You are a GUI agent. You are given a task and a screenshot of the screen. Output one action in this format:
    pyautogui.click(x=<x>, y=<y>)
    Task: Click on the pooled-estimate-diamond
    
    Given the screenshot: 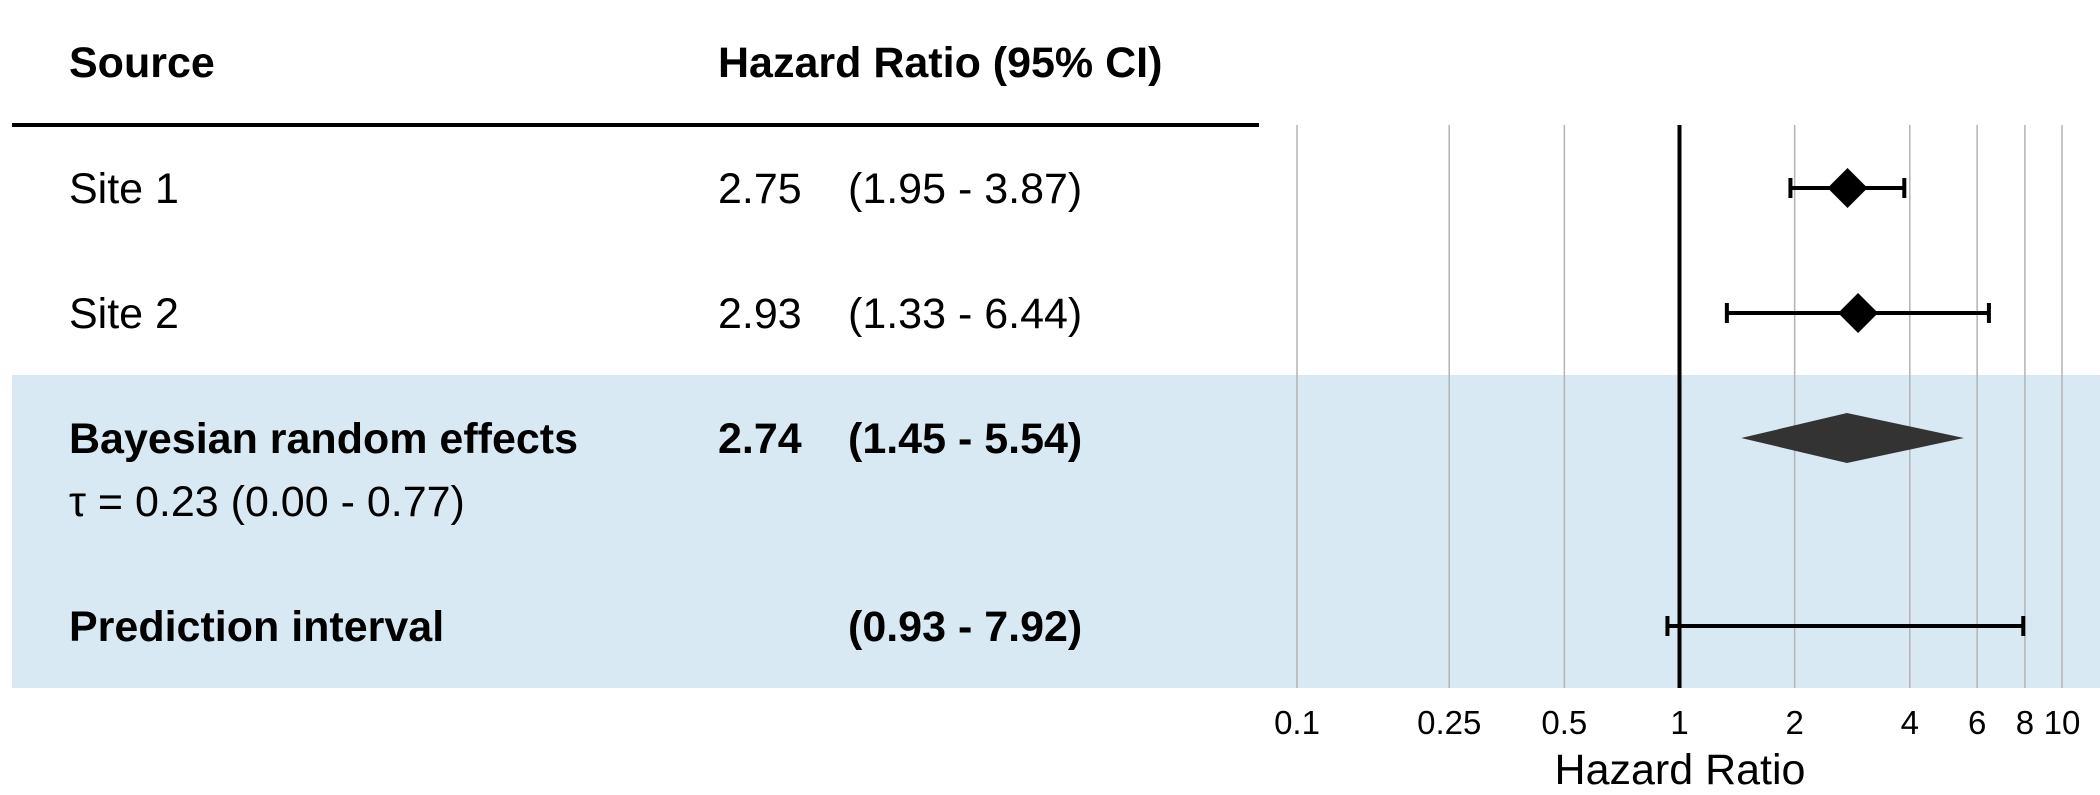 What is the action you would take?
    pyautogui.click(x=1852, y=438)
    